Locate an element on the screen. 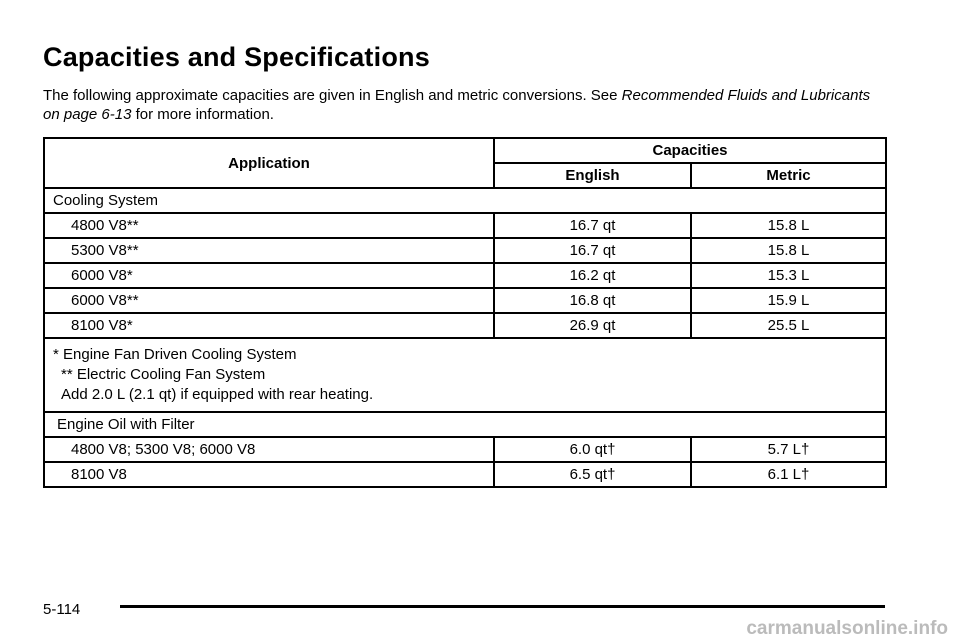 The image size is (960, 640). application-cell: 4800 V8** is located at coordinates (269, 225).